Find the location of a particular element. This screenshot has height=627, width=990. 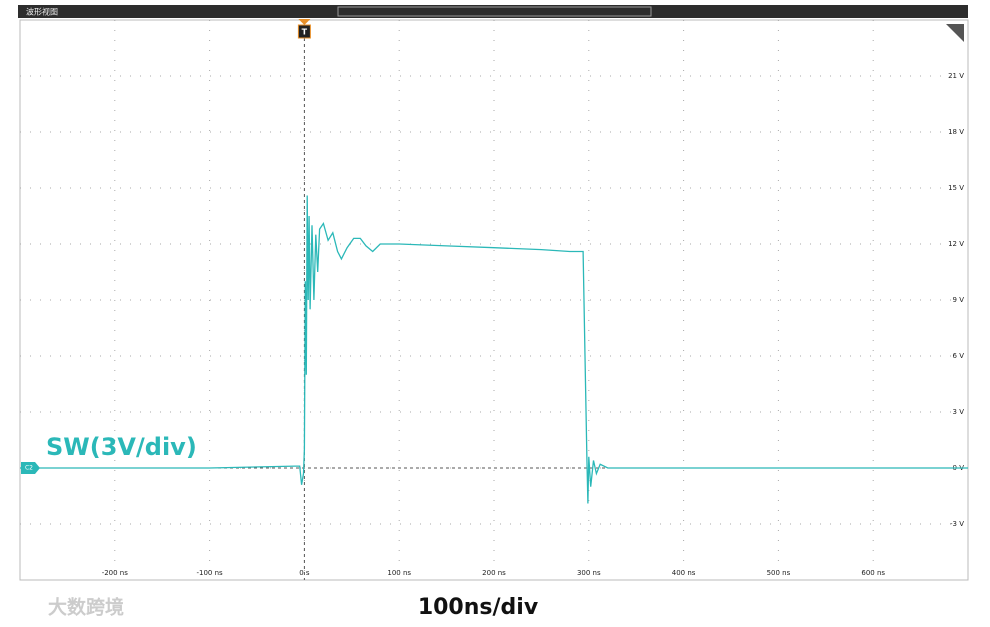

x-tick-label: 400 ns is located at coordinates (684, 573).